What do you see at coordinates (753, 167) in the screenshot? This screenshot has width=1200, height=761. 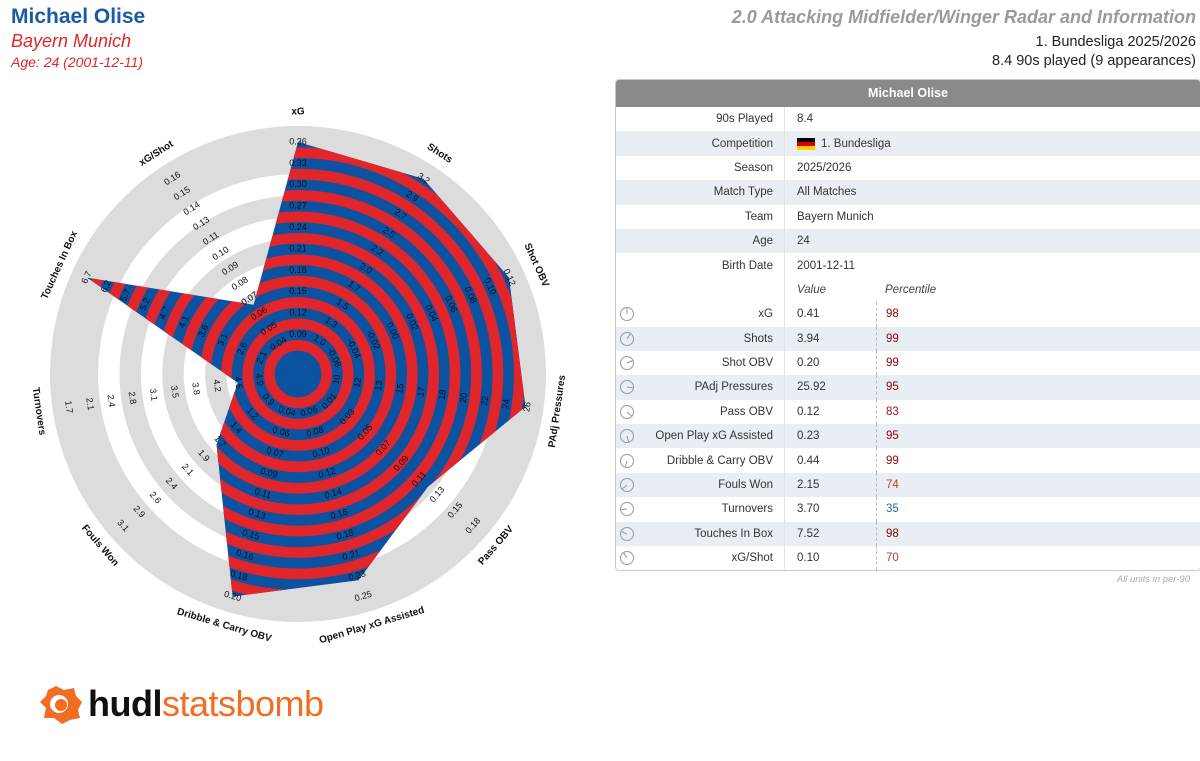 I see `info-row-label: Season` at bounding box center [753, 167].